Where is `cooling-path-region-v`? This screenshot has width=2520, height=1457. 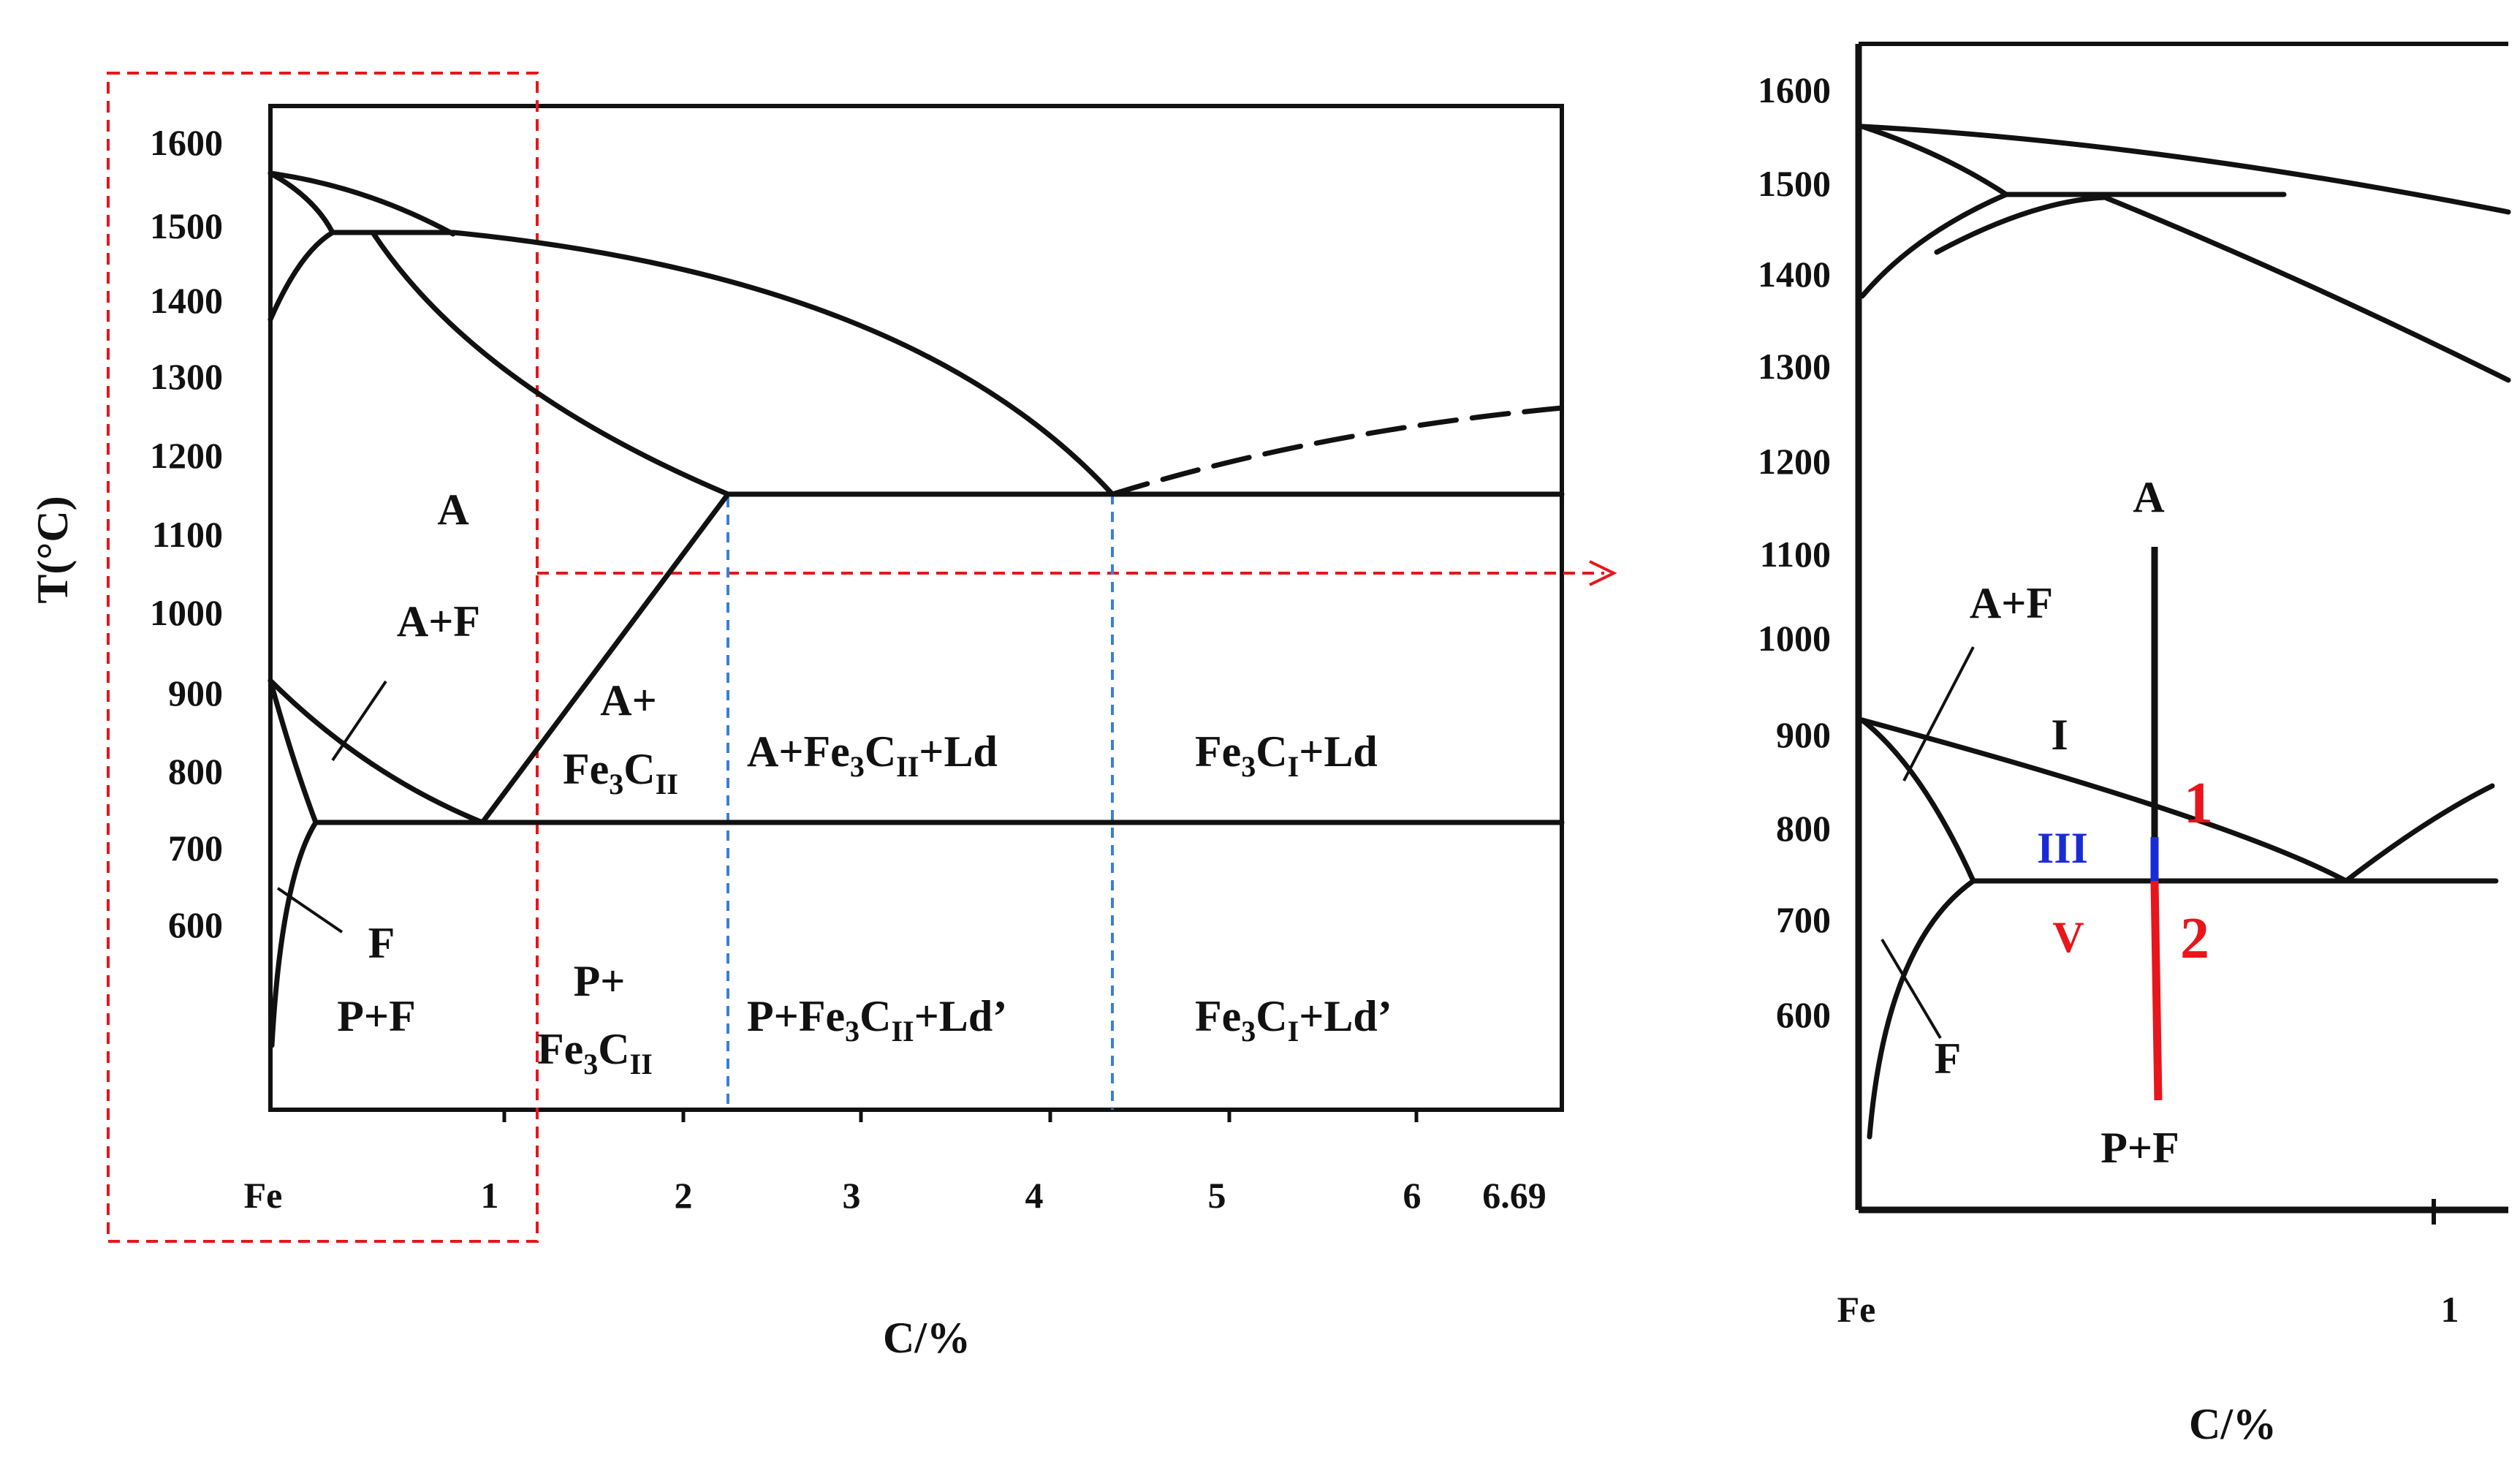 cooling-path-region-v is located at coordinates (2156, 991).